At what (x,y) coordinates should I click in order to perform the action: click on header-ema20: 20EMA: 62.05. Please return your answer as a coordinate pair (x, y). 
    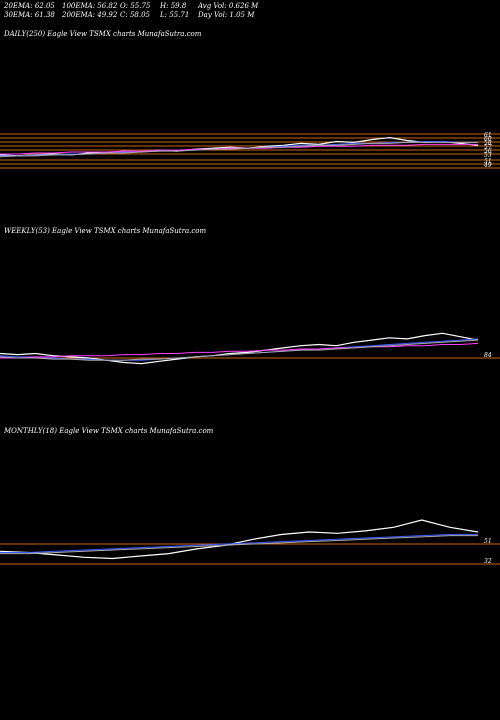
    Looking at the image, I should click on (29, 6).